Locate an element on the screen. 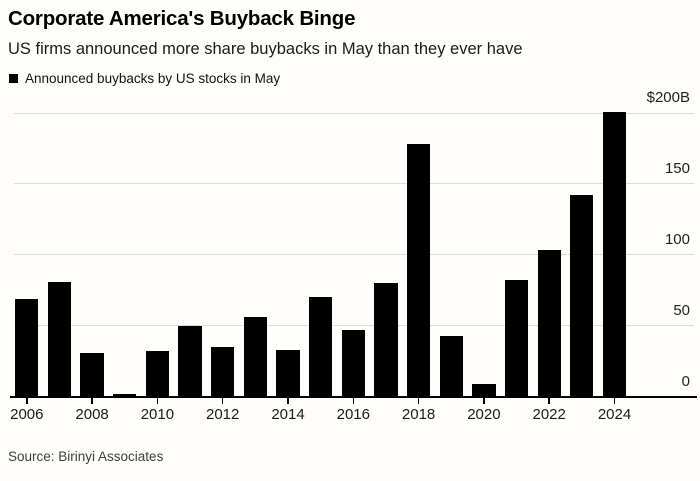  y-axis-label-150: 150 is located at coordinates (677, 168).